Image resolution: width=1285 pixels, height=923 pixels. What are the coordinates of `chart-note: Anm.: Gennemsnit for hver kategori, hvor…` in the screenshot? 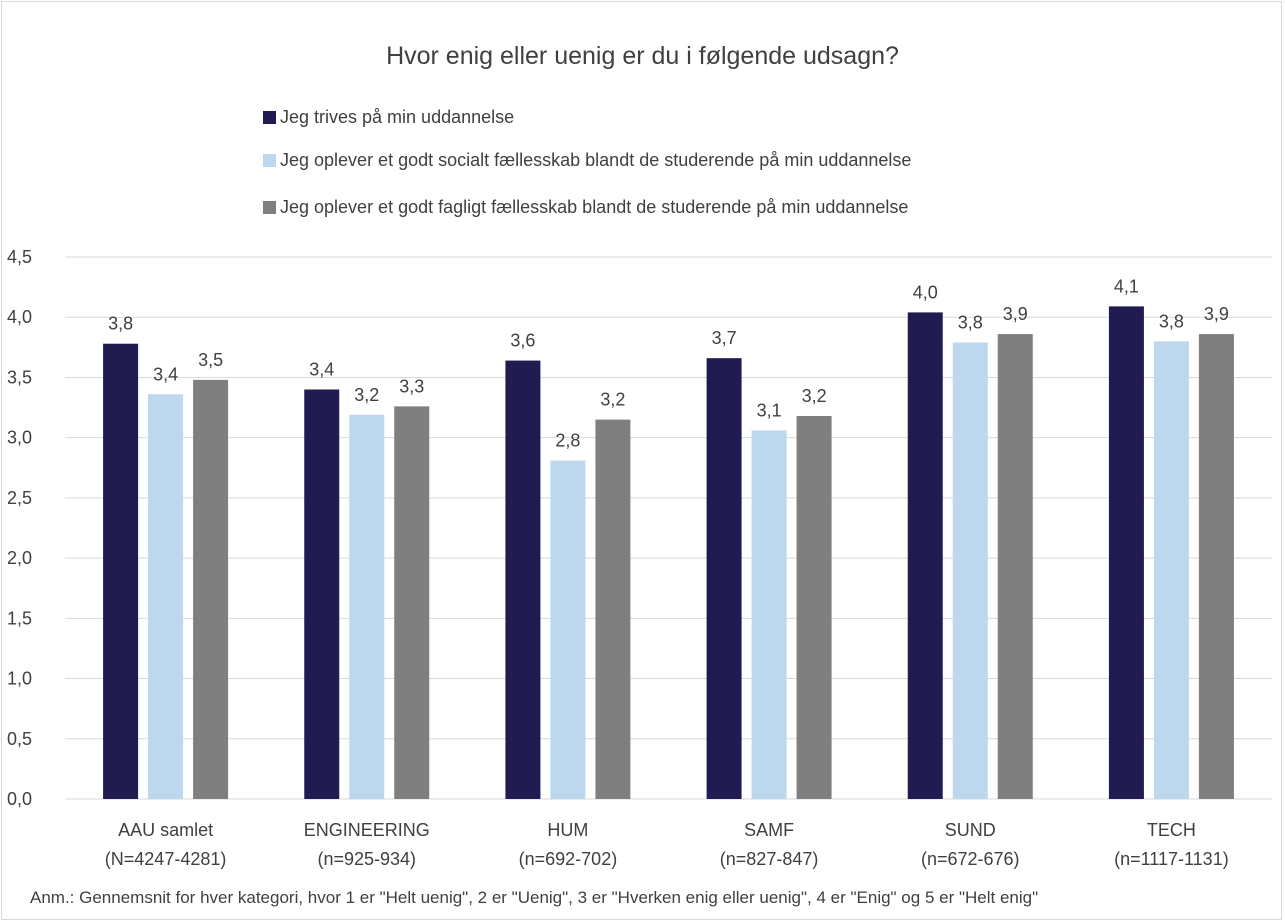 It's located at (534, 897).